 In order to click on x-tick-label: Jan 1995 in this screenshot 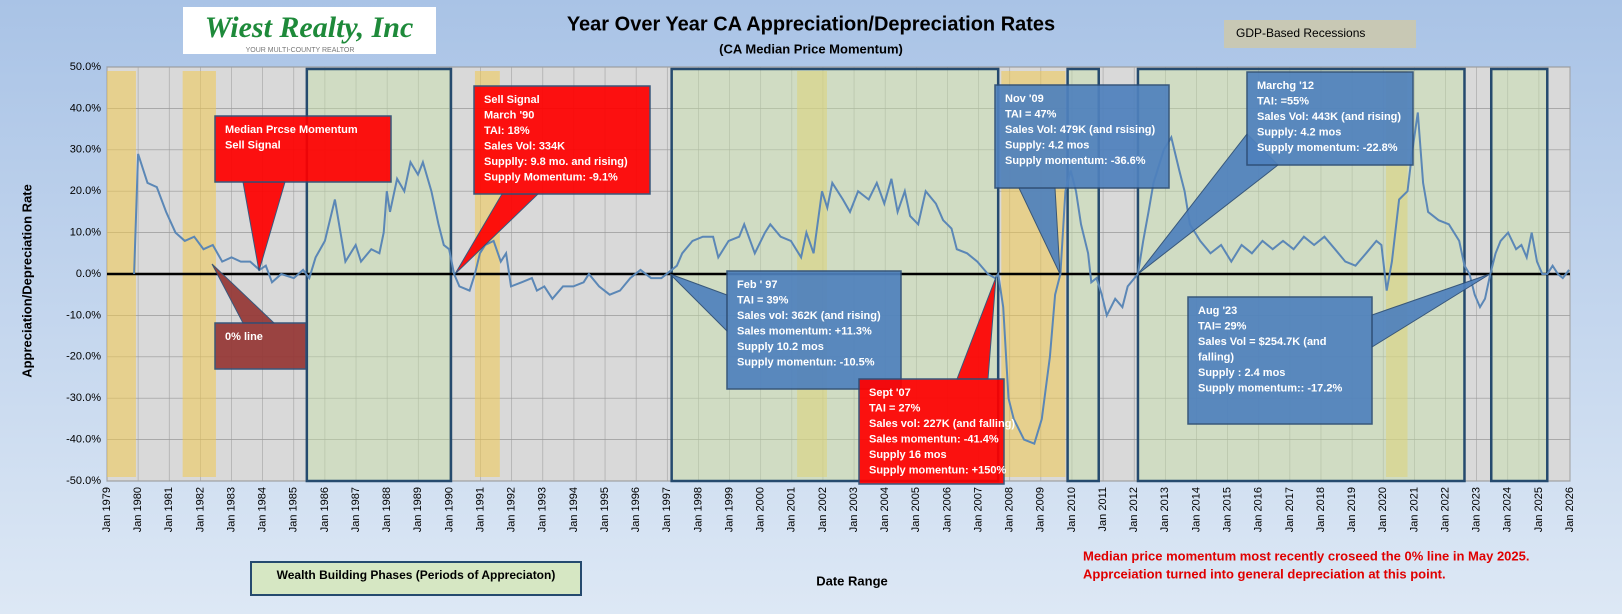, I will do `click(605, 509)`.